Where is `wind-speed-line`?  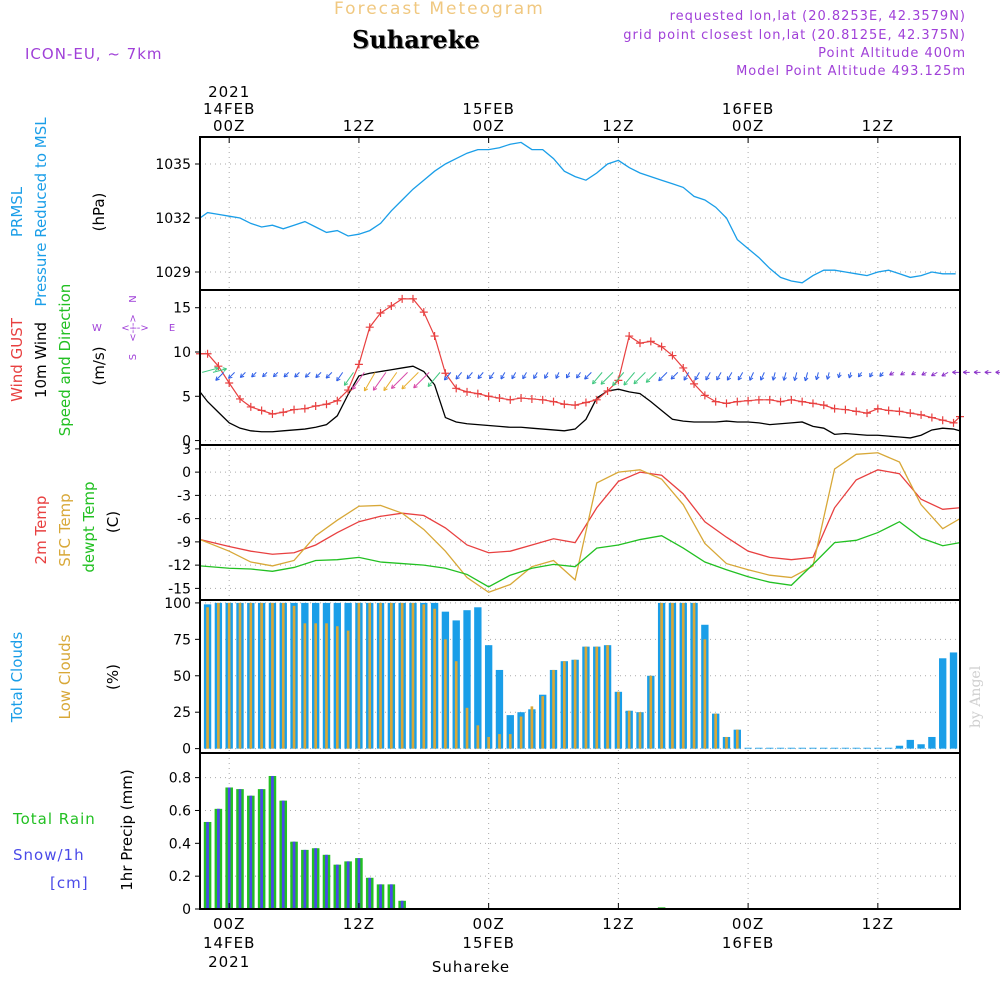
wind-speed-line is located at coordinates (580, 402).